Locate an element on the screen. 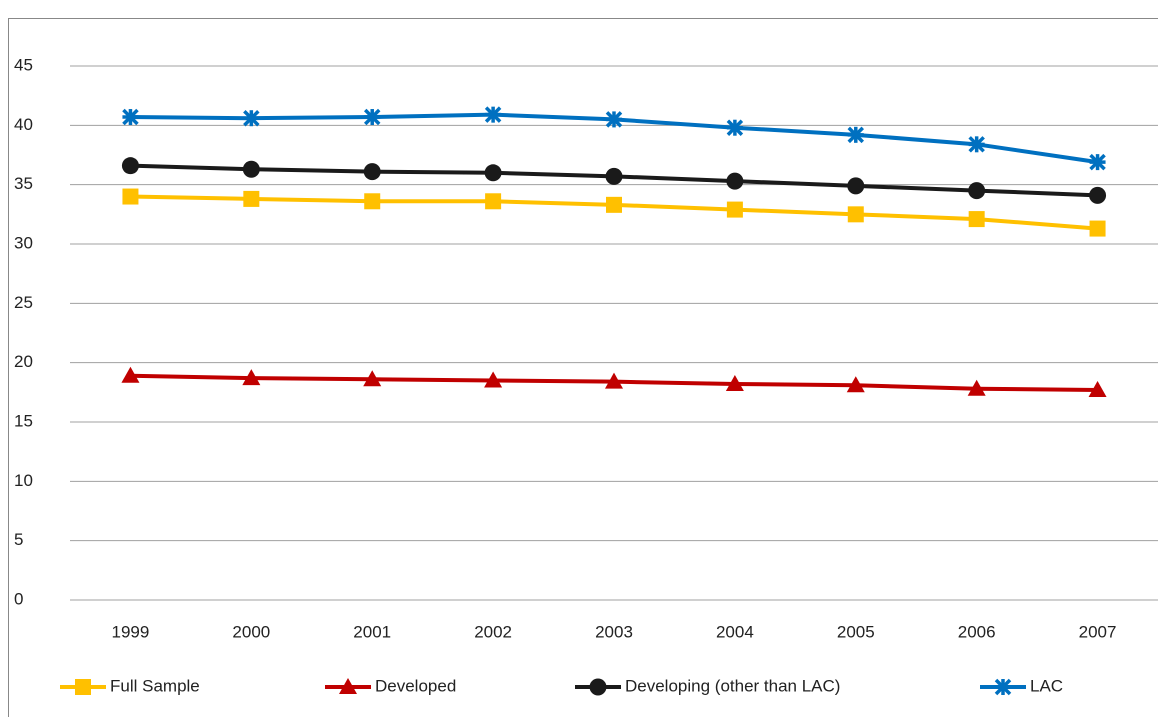 The height and width of the screenshot is (717, 1158). legend-label: LAC is located at coordinates (1046, 685).